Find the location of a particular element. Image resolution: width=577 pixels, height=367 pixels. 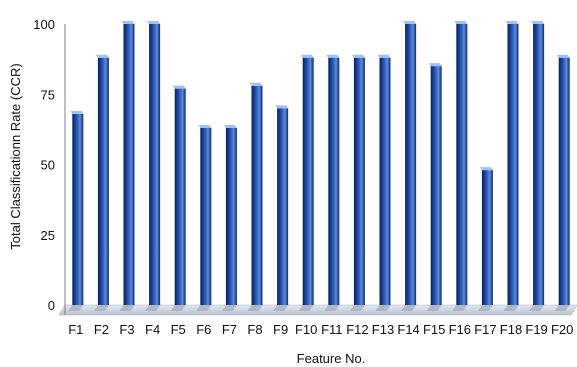

x-tick-label: F7 is located at coordinates (229, 329).